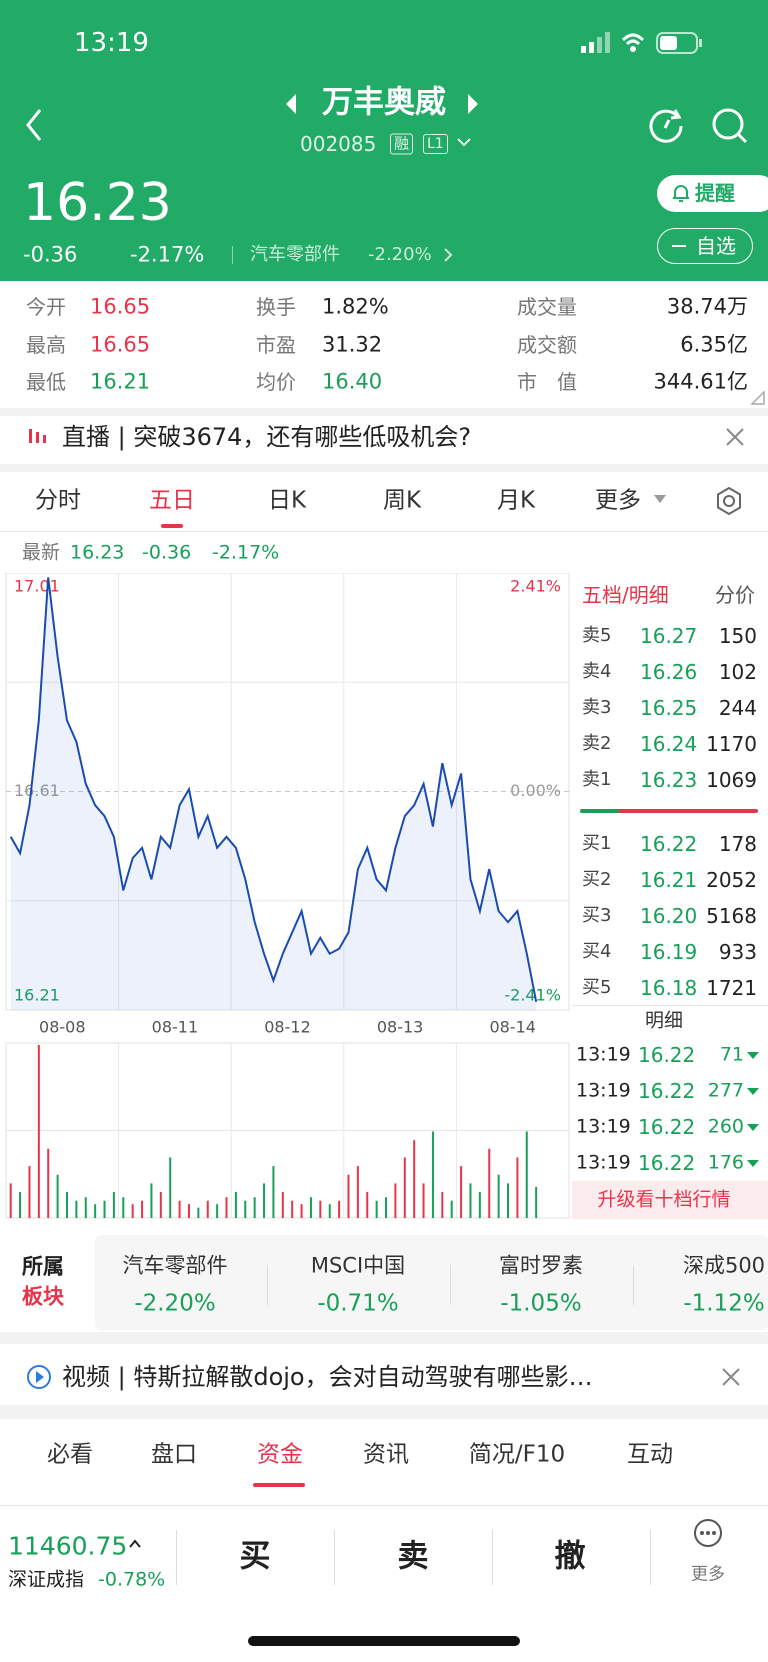 The image size is (768, 1662). I want to click on chart-tab: 更多, so click(618, 500).